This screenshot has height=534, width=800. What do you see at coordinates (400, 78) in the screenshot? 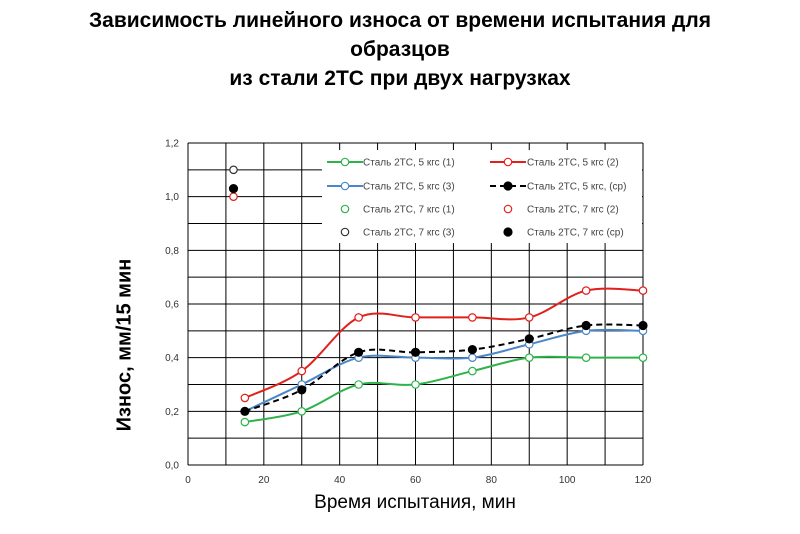
I see `title-line-3: из стали 2ТС при двух нагрузках` at bounding box center [400, 78].